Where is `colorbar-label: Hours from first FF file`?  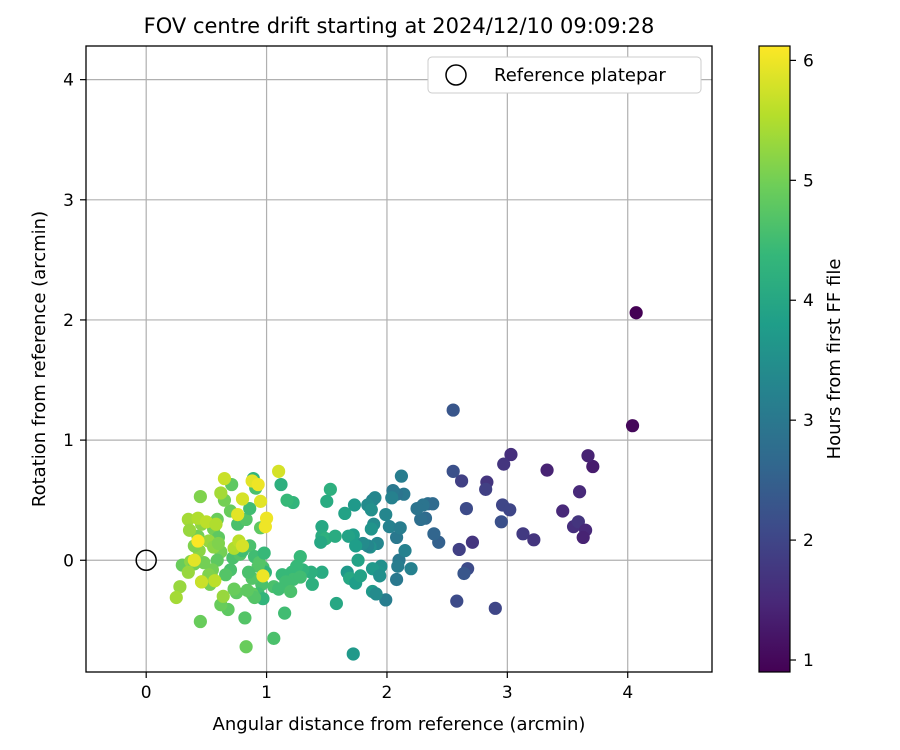
colorbar-label: Hours from first FF file is located at coordinates (834, 359).